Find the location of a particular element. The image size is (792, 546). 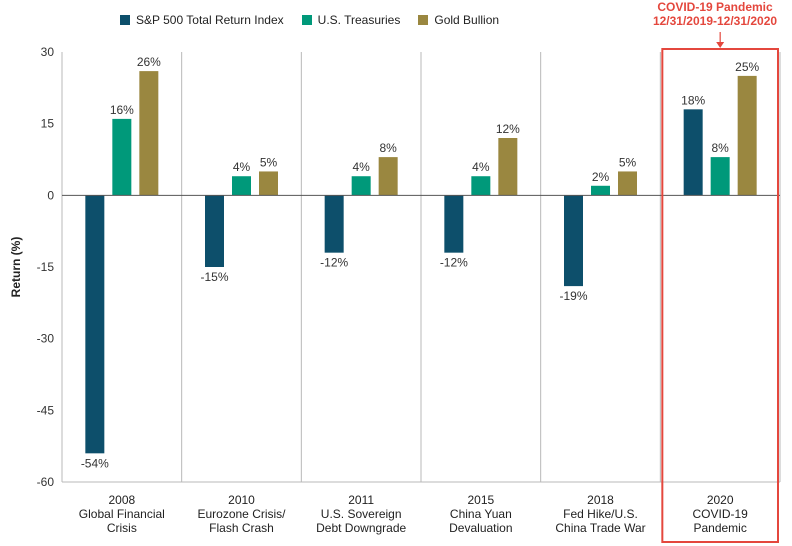

data-label: 12% is located at coordinates (508, 129).